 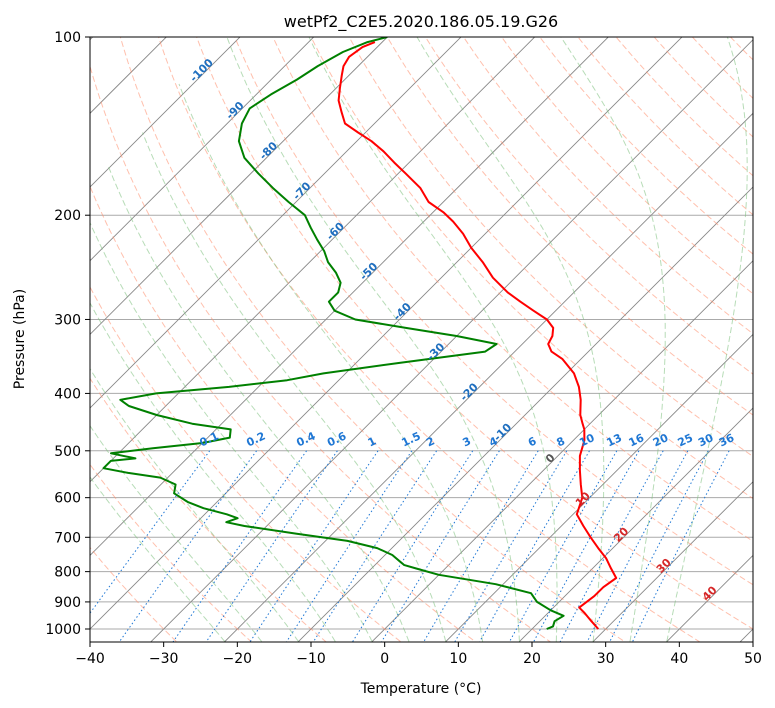 What do you see at coordinates (67, 538) in the screenshot?
I see `y-tick-label: 700` at bounding box center [67, 538].